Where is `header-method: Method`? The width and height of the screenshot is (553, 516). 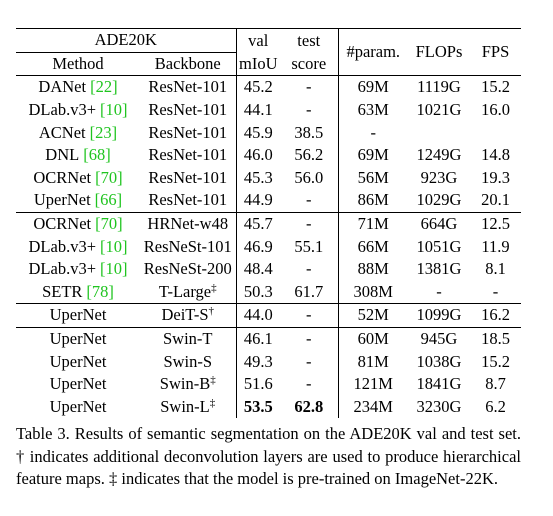 header-method: Method is located at coordinates (78, 63).